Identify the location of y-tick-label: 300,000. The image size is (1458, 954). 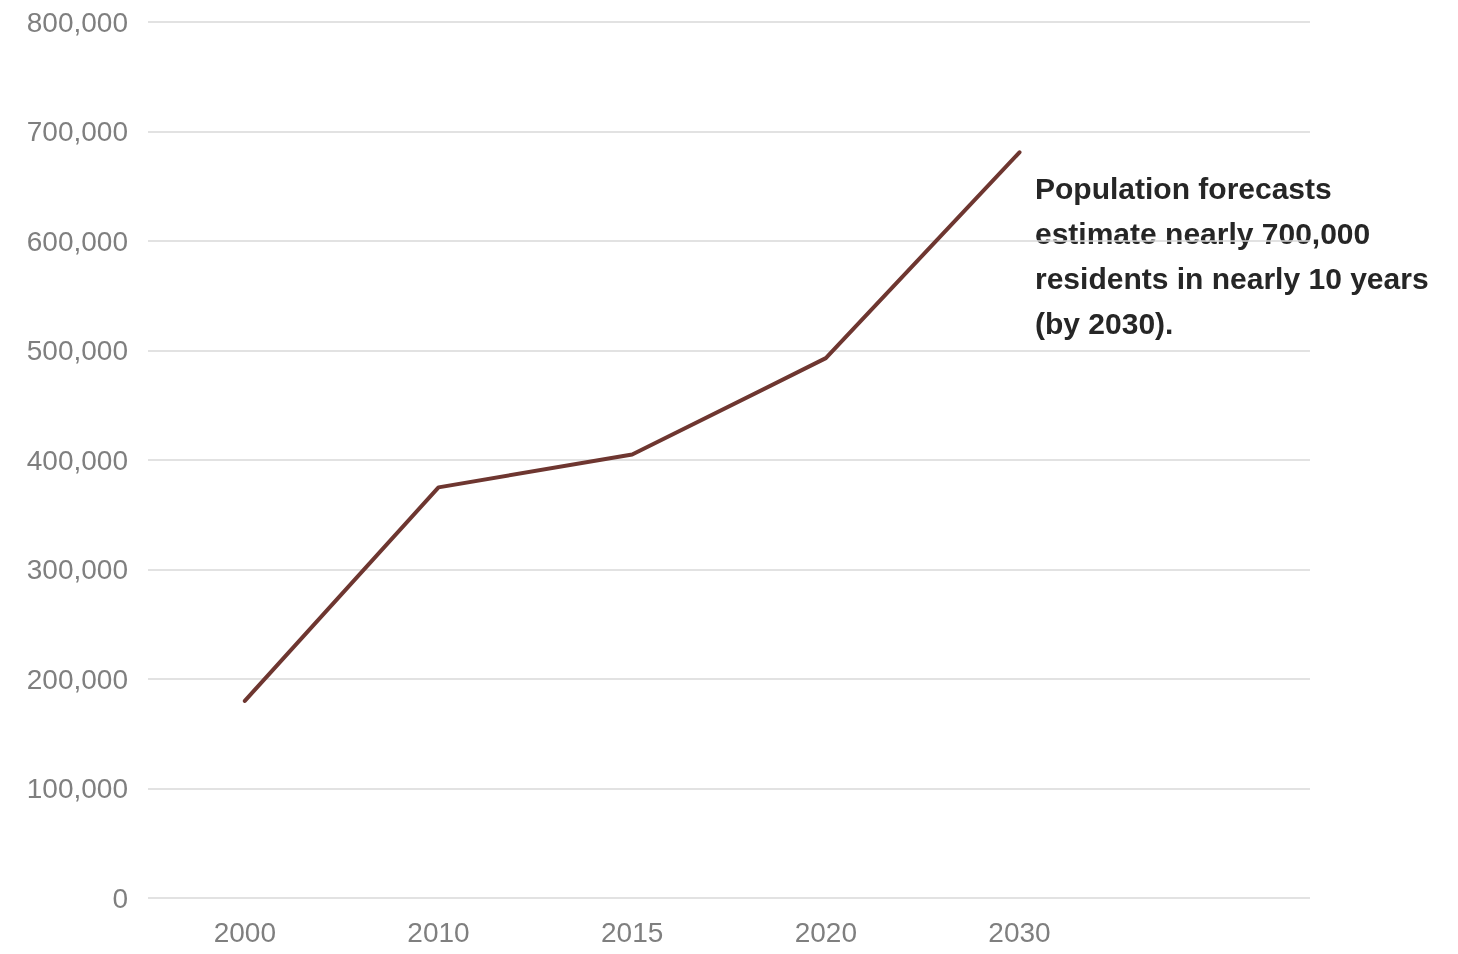
(77, 569).